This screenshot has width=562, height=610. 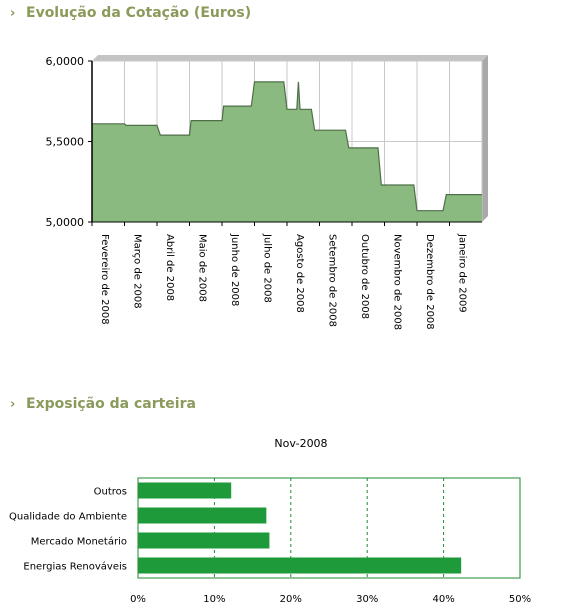 I want to click on price-section-title: › Evolução da Cotação (Euros), so click(x=130, y=13).